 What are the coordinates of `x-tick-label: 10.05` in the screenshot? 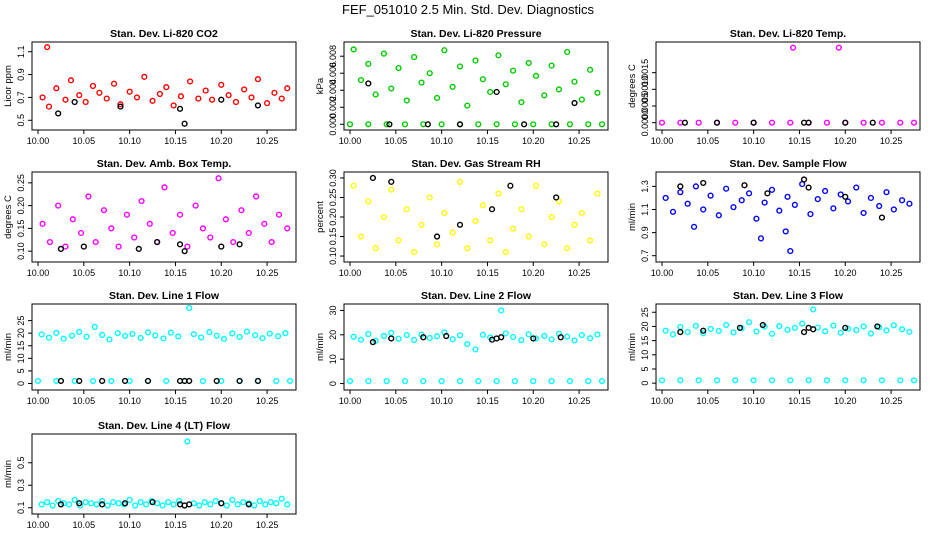 It's located at (84, 141).